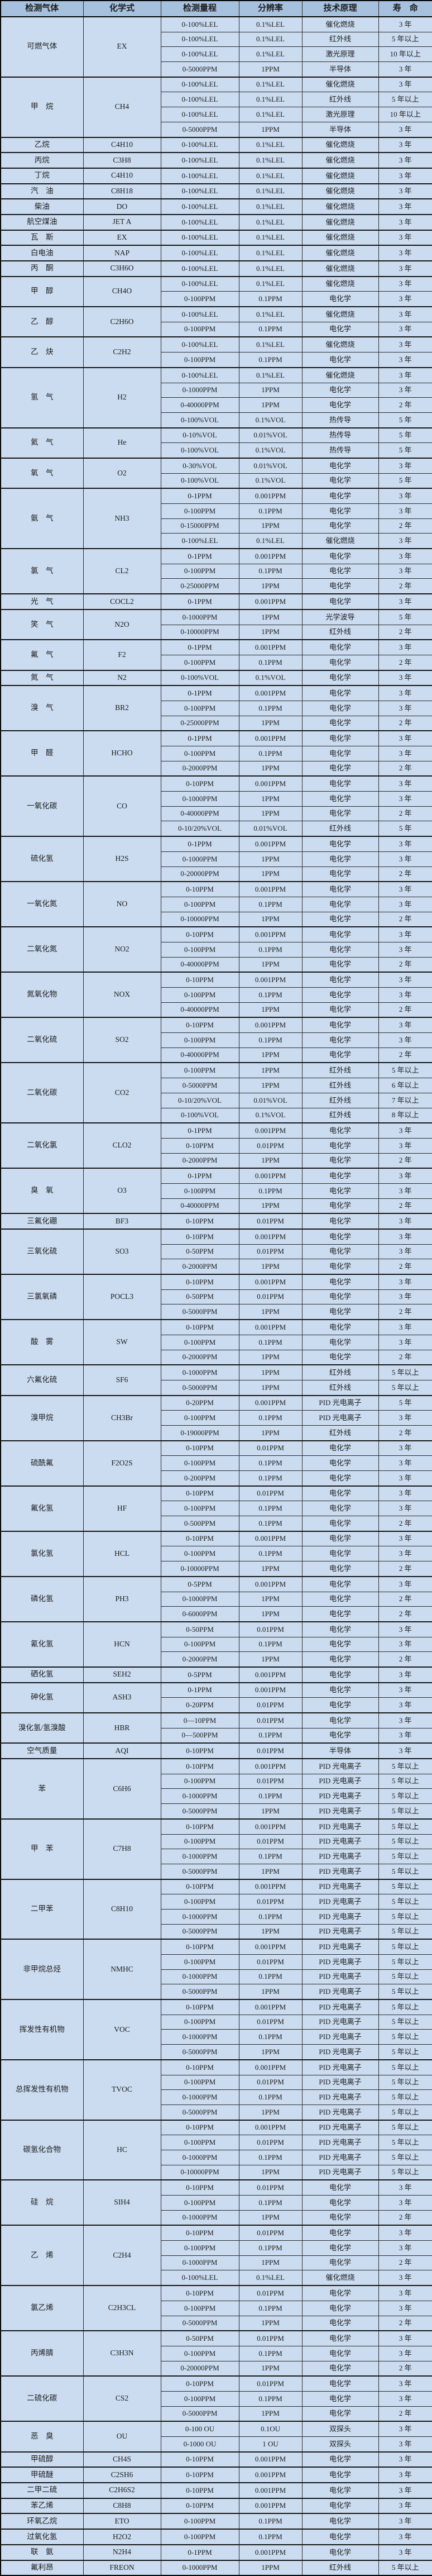  I want to click on formula-cell: NAP, so click(122, 253).